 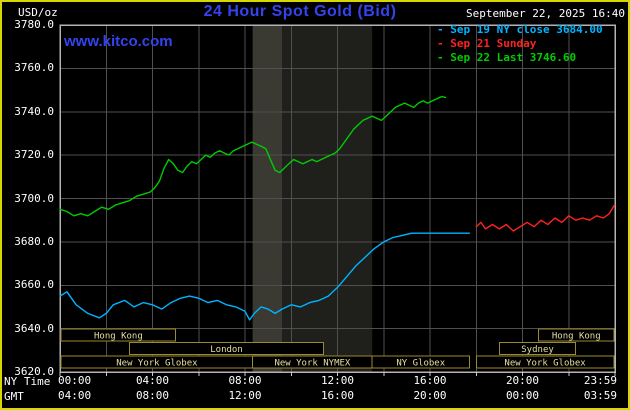 What do you see at coordinates (493, 43) in the screenshot?
I see `legend-label: Sep 21 Sunday` at bounding box center [493, 43].